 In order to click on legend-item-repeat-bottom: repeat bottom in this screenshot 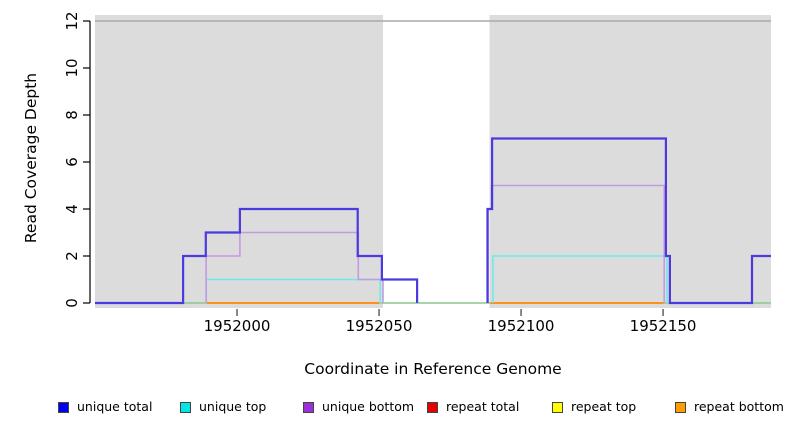, I will do `click(729, 407)`.